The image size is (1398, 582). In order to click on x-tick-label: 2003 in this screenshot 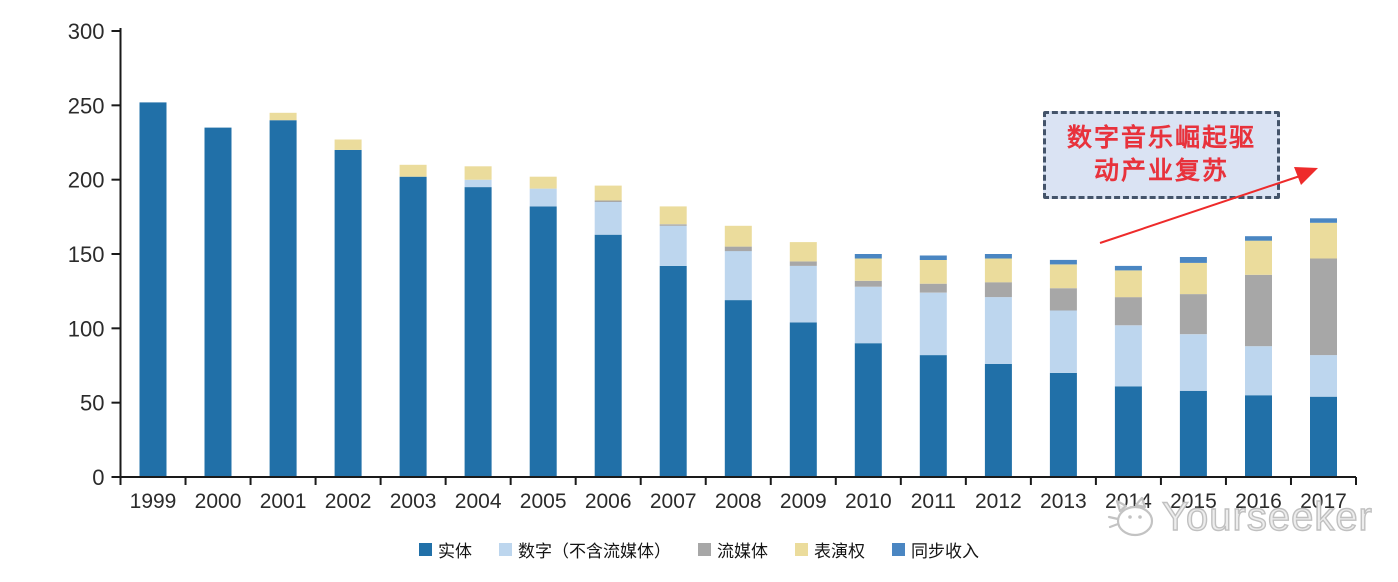, I will do `click(413, 501)`.